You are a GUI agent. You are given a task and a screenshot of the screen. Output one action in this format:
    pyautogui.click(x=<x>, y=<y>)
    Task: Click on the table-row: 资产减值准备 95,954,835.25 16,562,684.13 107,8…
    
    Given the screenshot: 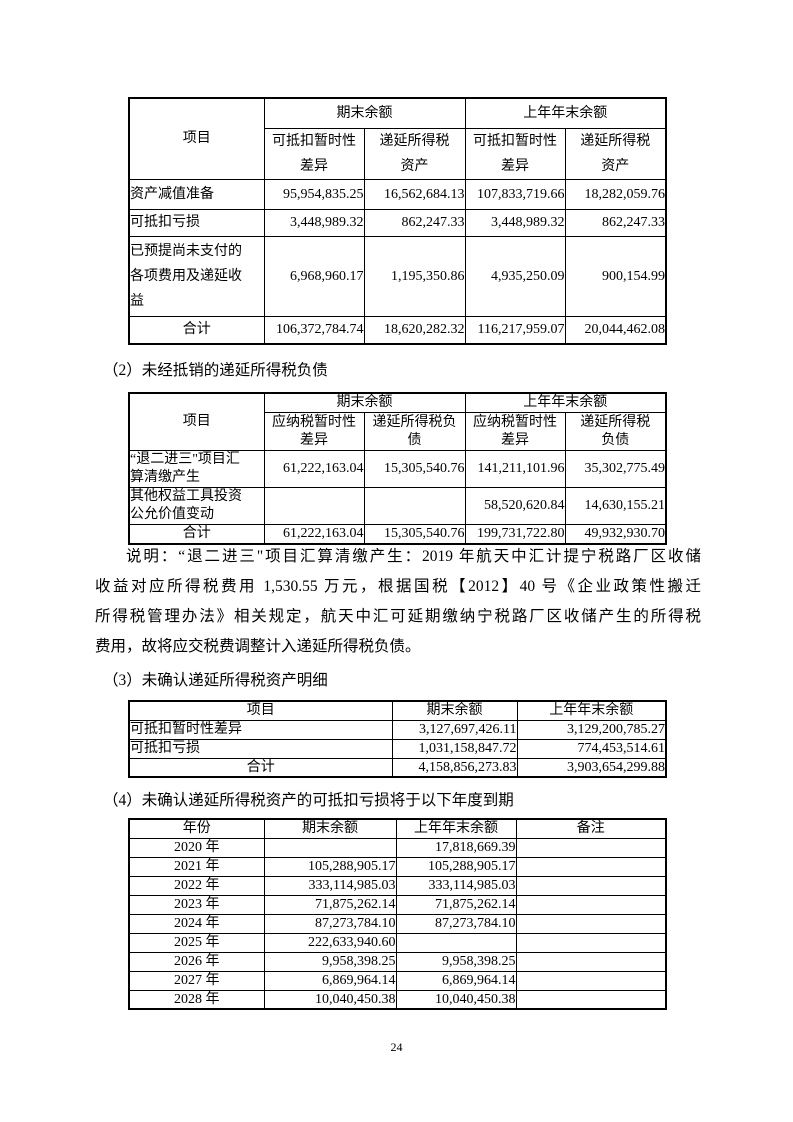 What is the action you would take?
    pyautogui.click(x=397, y=194)
    